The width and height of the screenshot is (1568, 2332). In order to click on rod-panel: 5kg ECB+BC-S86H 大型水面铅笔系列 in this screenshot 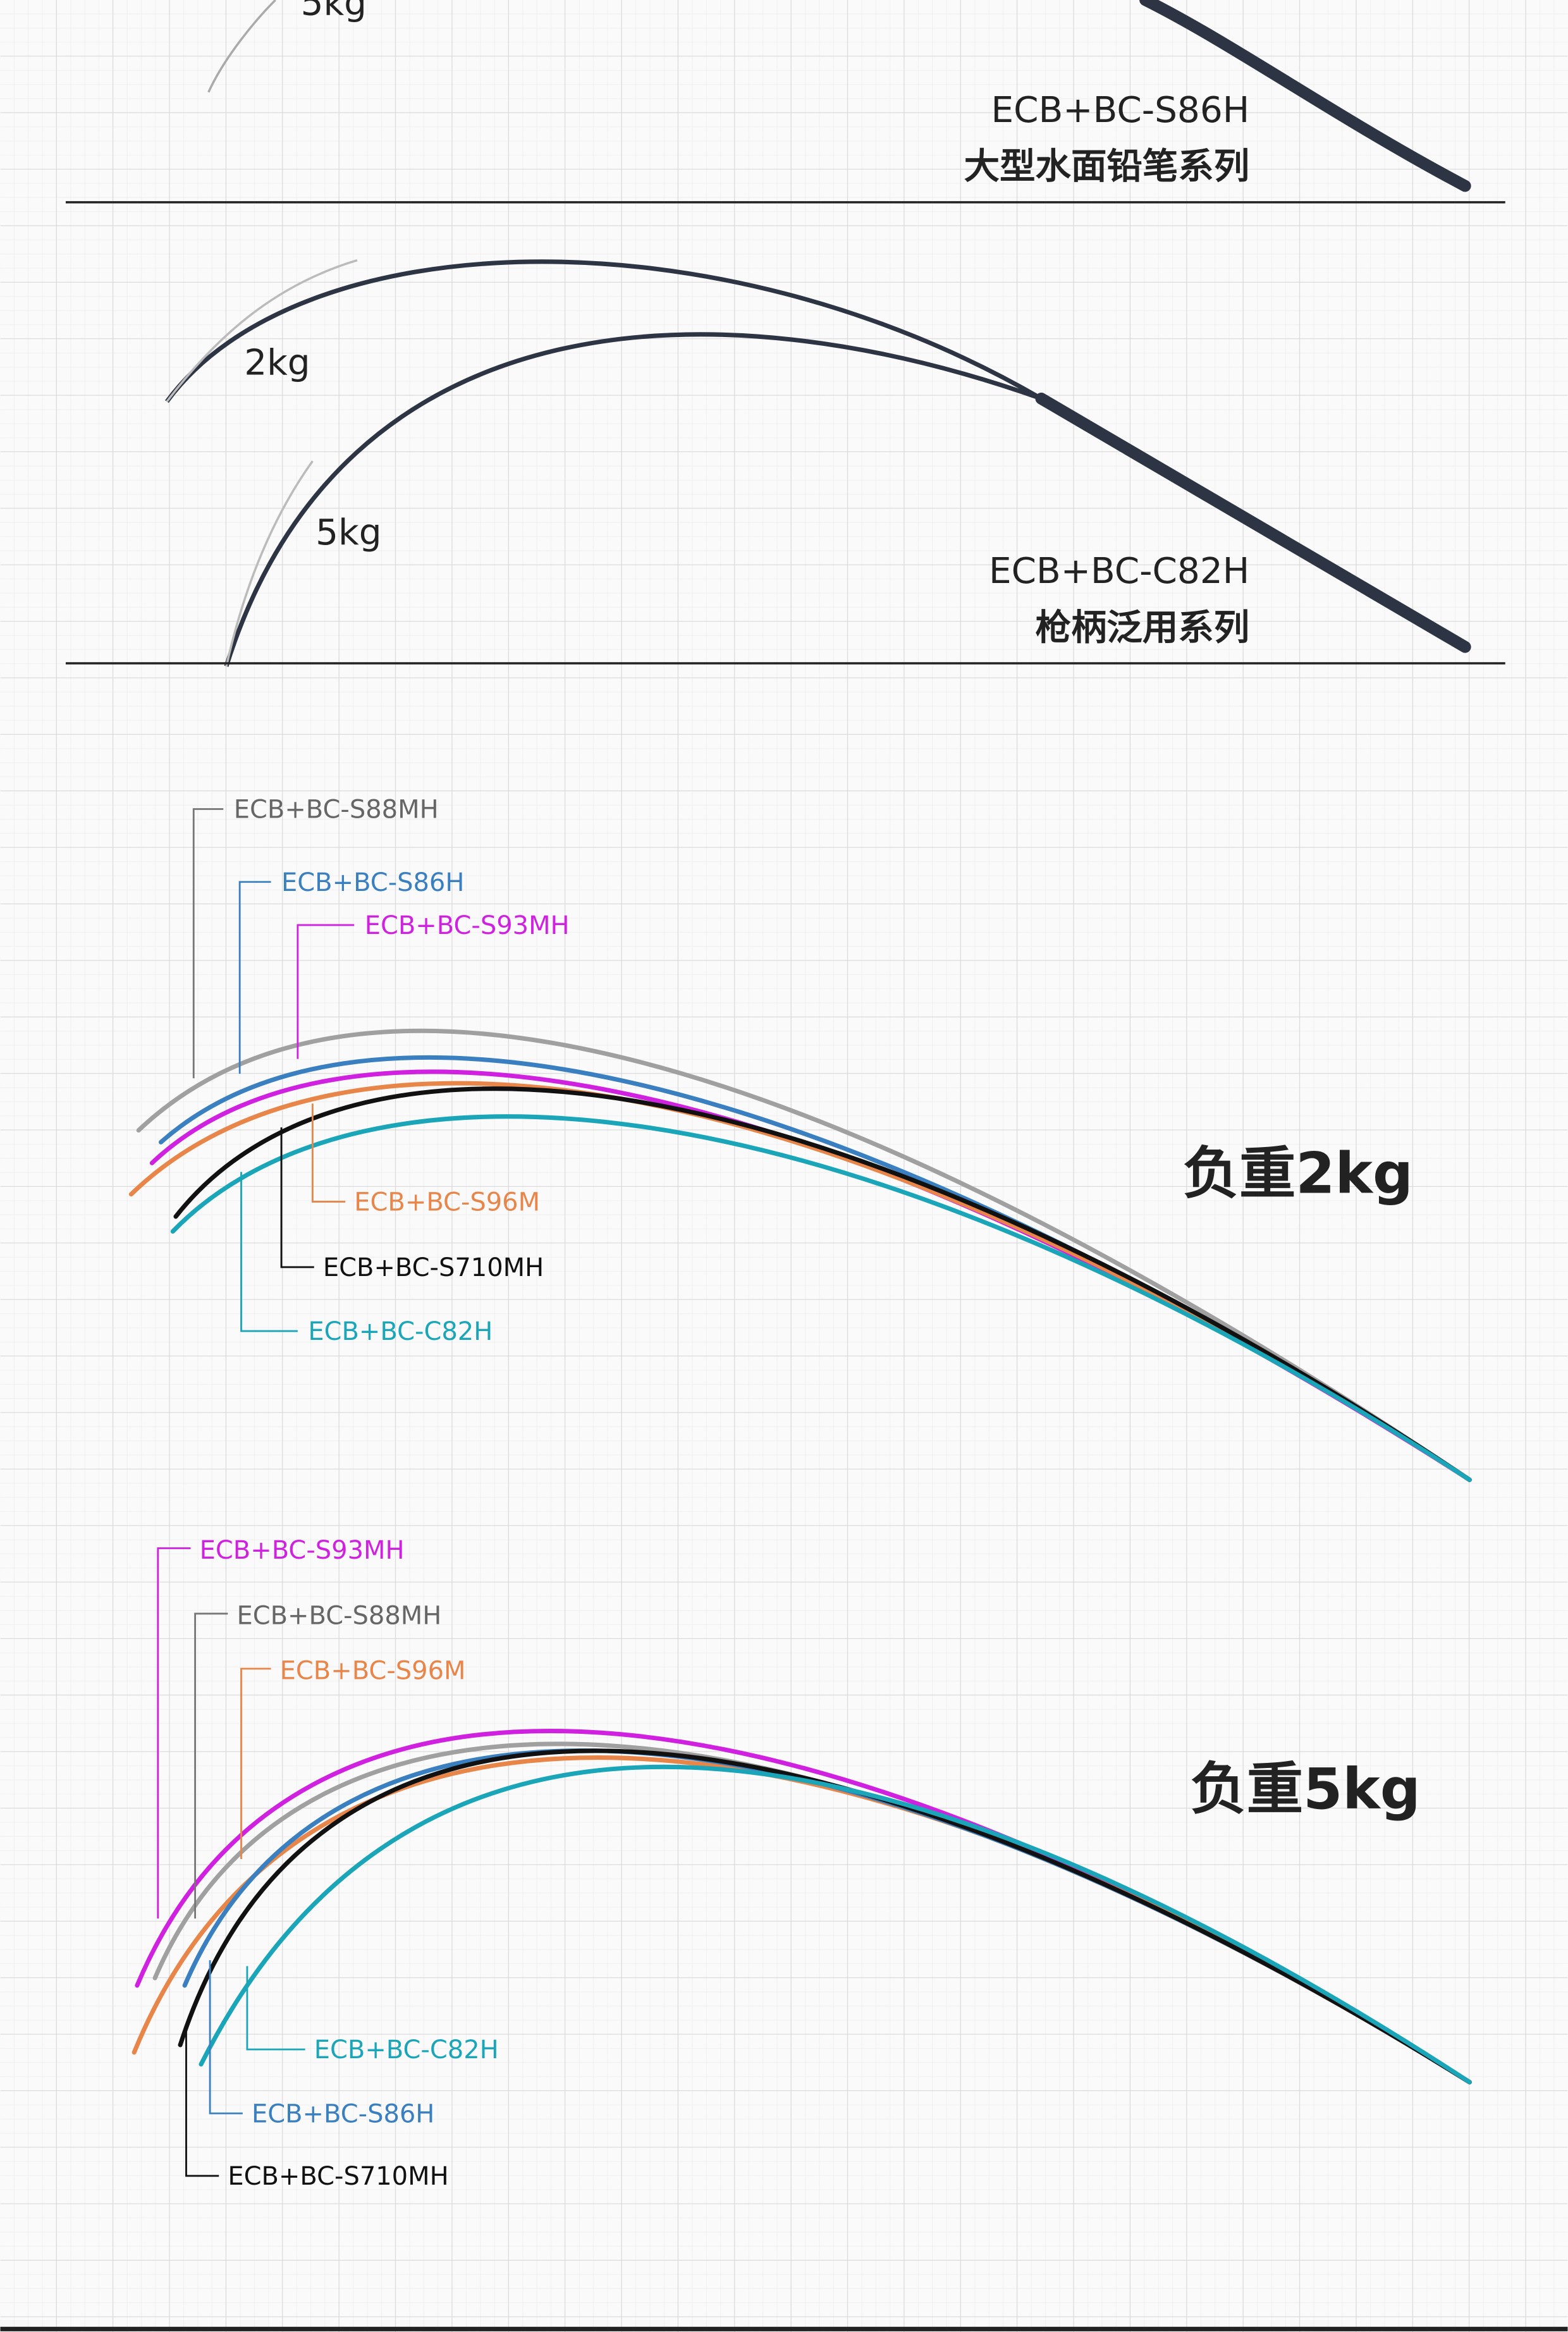, I will do `click(785, 102)`.